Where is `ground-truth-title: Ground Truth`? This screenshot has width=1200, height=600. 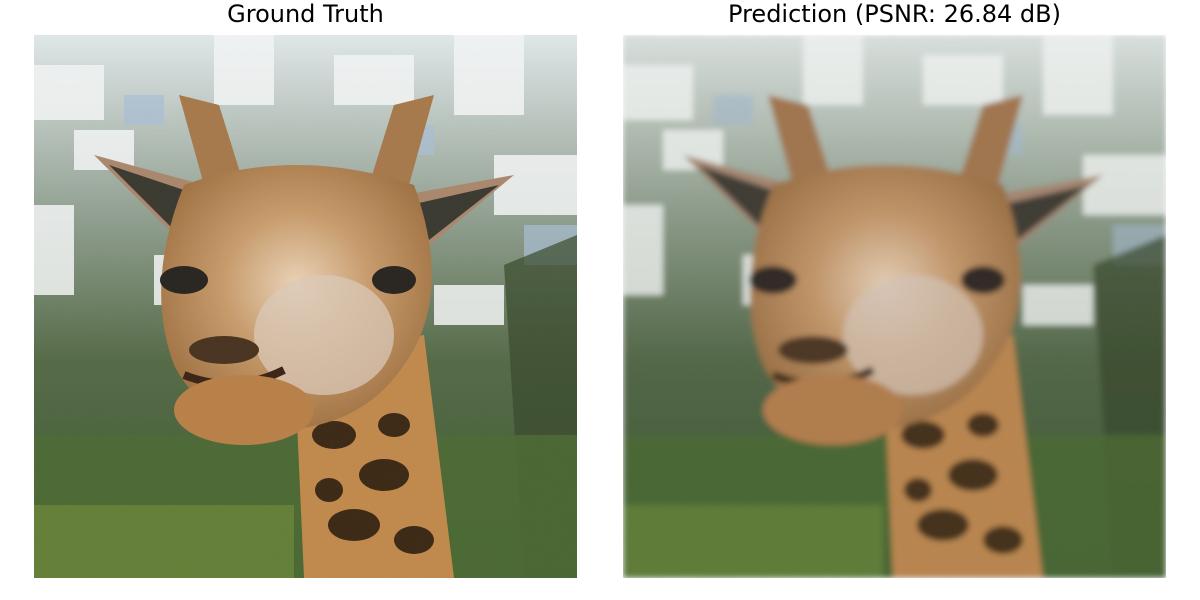
ground-truth-title: Ground Truth is located at coordinates (305, 14).